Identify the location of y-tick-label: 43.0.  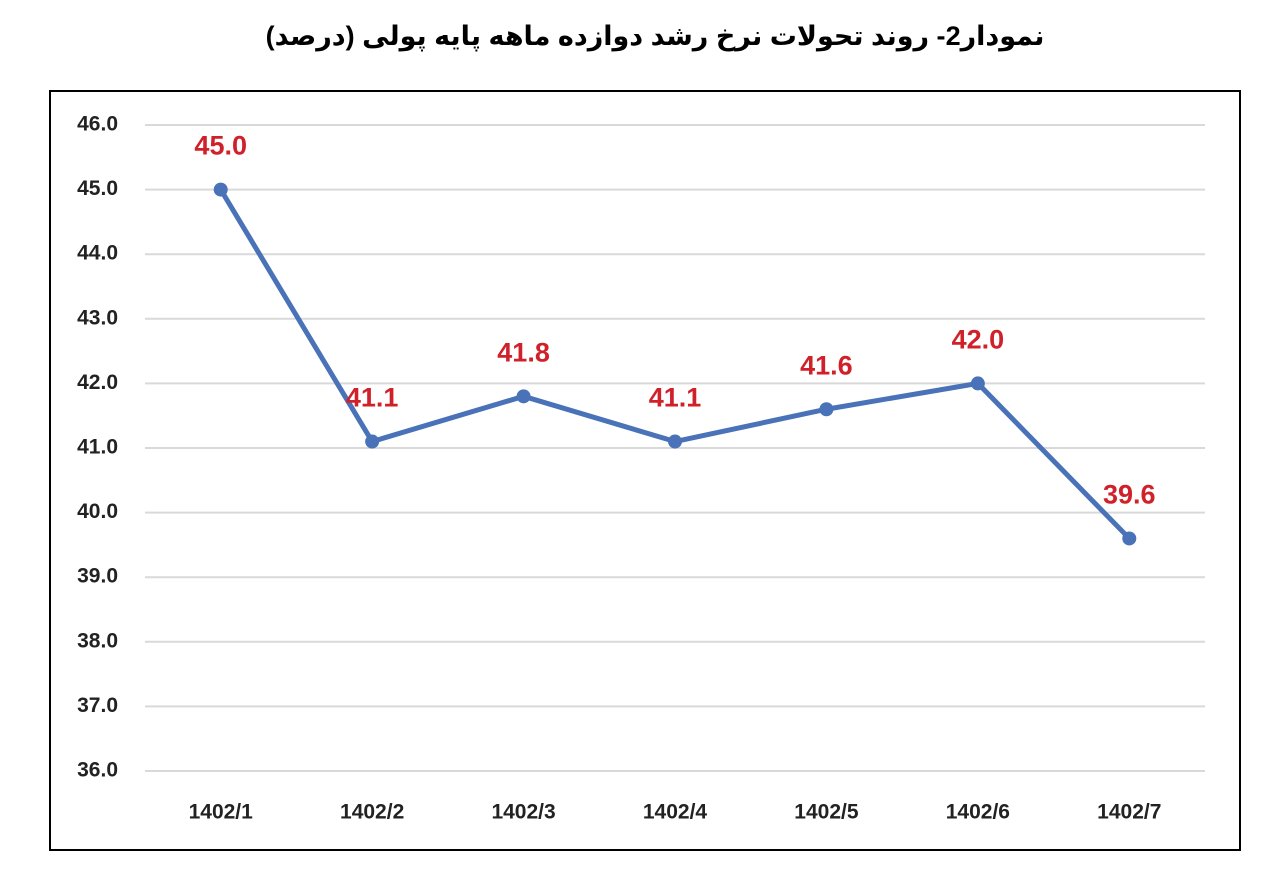
(97, 317).